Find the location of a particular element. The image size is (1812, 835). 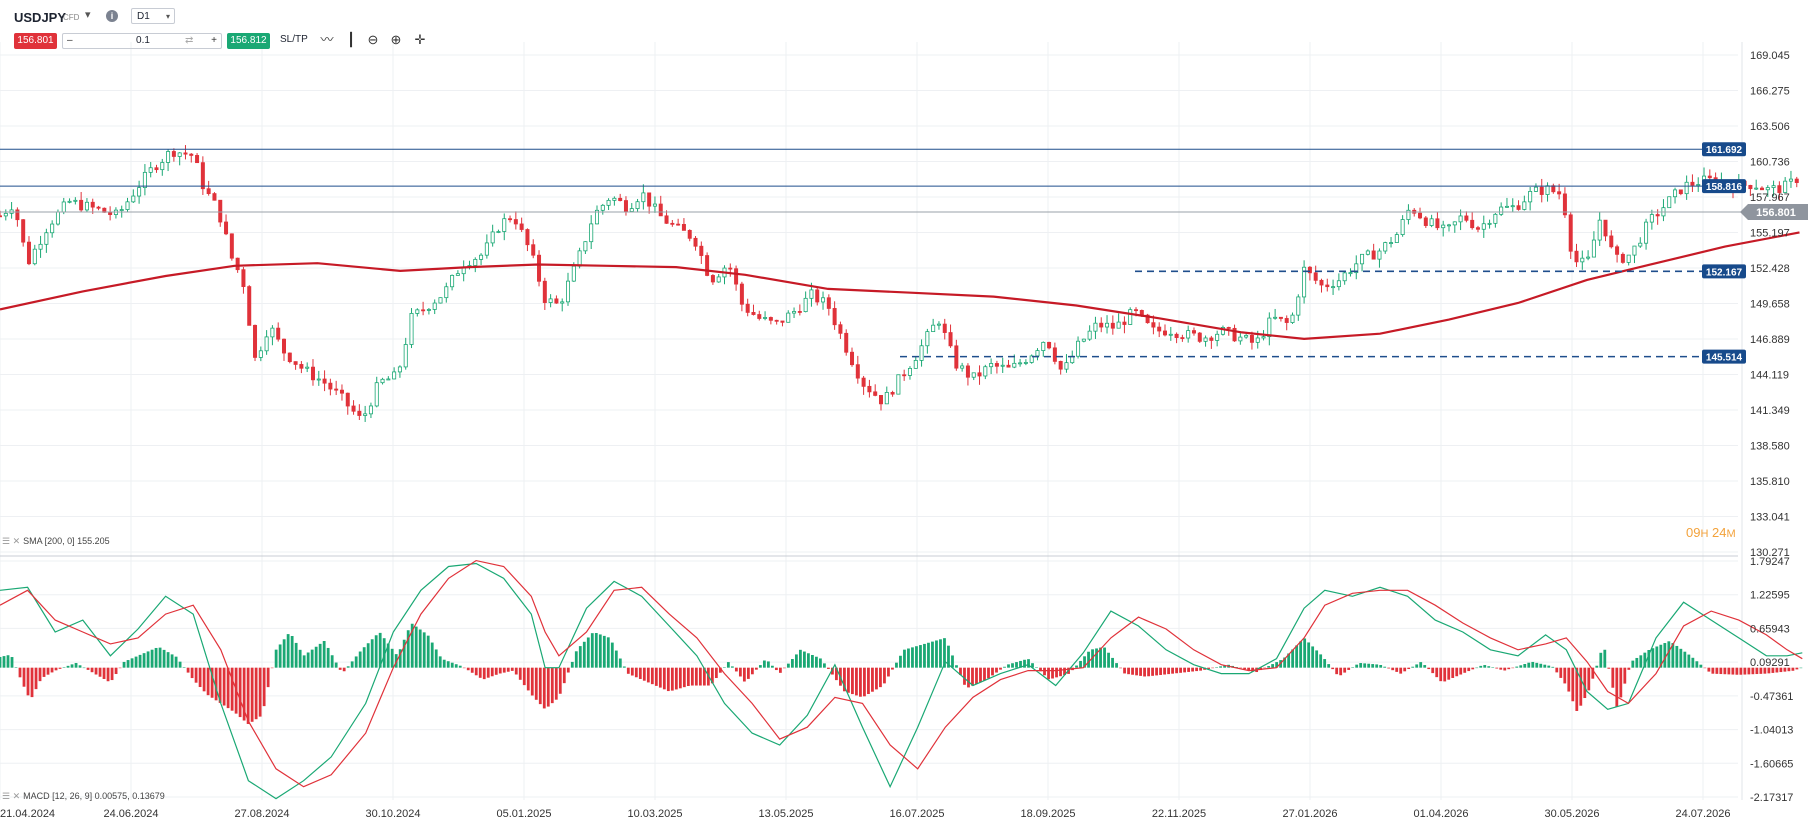

zoom-out-icon: ⊖ is located at coordinates (373, 39).